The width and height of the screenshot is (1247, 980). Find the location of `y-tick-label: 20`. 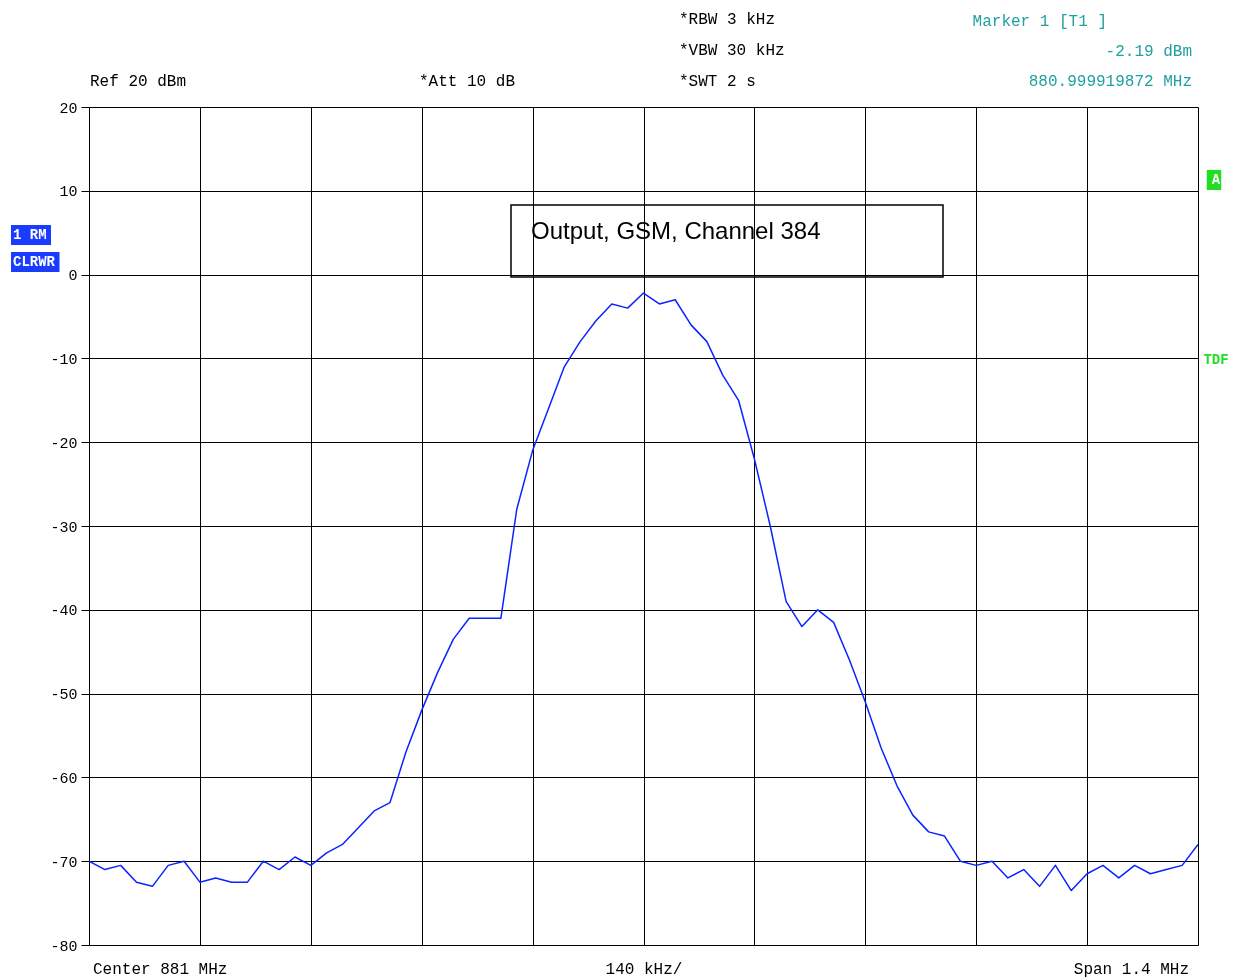

y-tick-label: 20 is located at coordinates (68, 109).